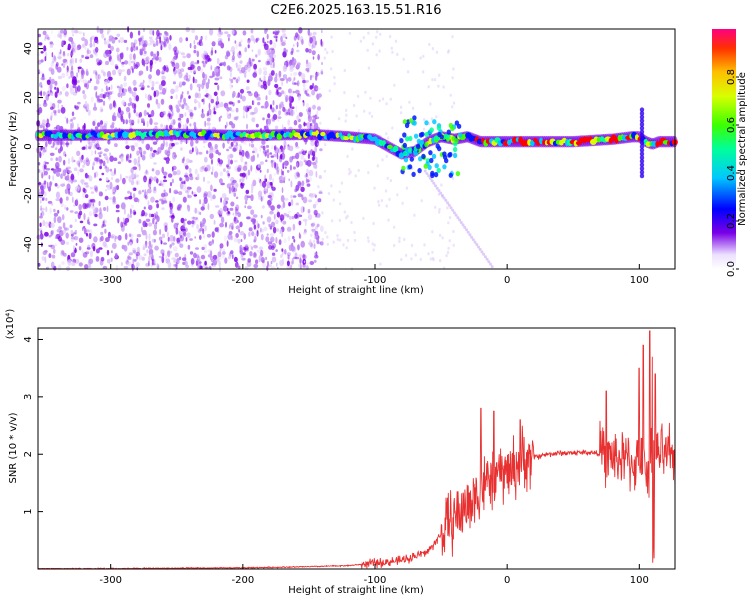 The image size is (750, 600). I want to click on x-tick-label: 100, so click(639, 280).